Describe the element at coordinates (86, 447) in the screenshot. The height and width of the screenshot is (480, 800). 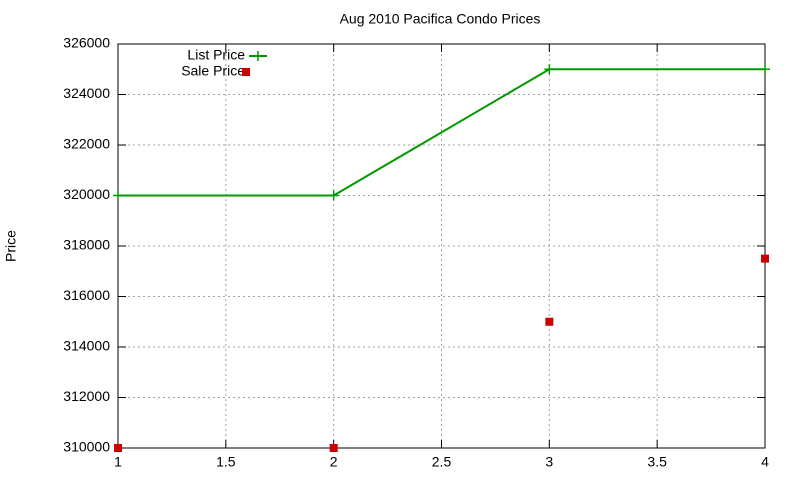
I see `y-tick-label: 310000` at that location.